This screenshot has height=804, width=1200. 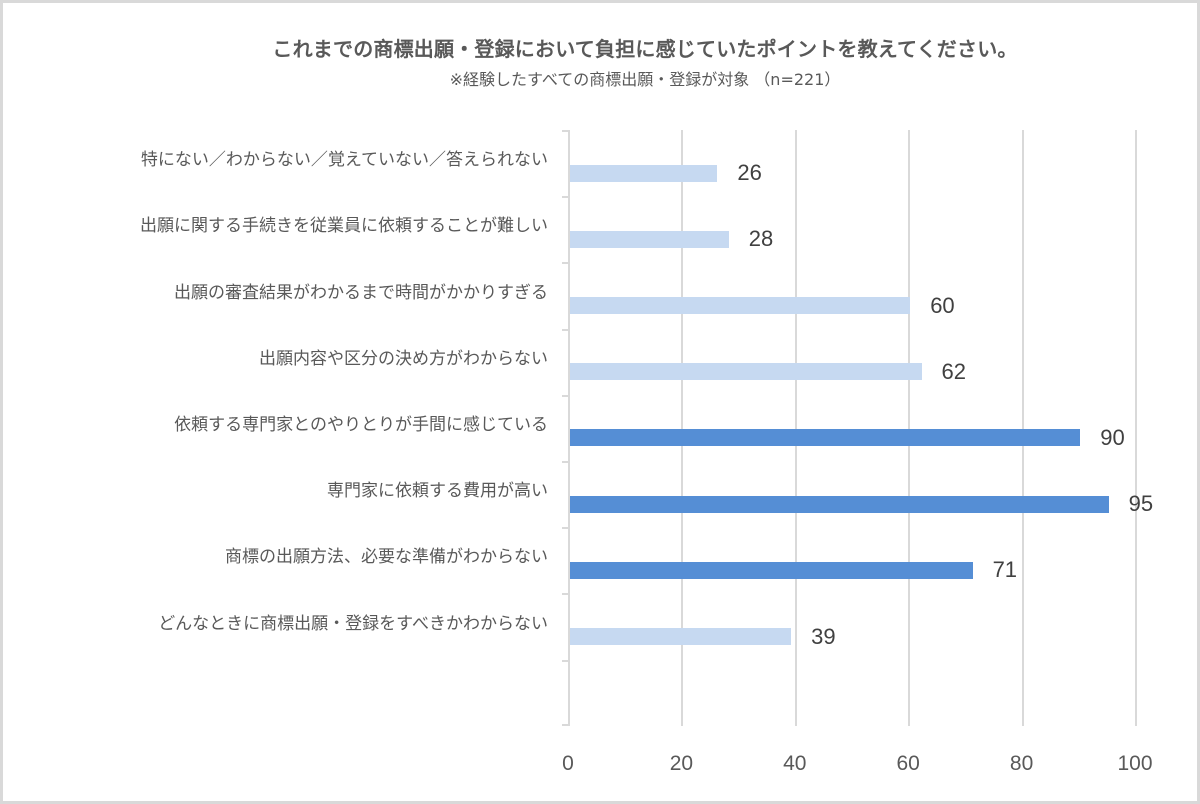 I want to click on data-label: 28, so click(x=761, y=239).